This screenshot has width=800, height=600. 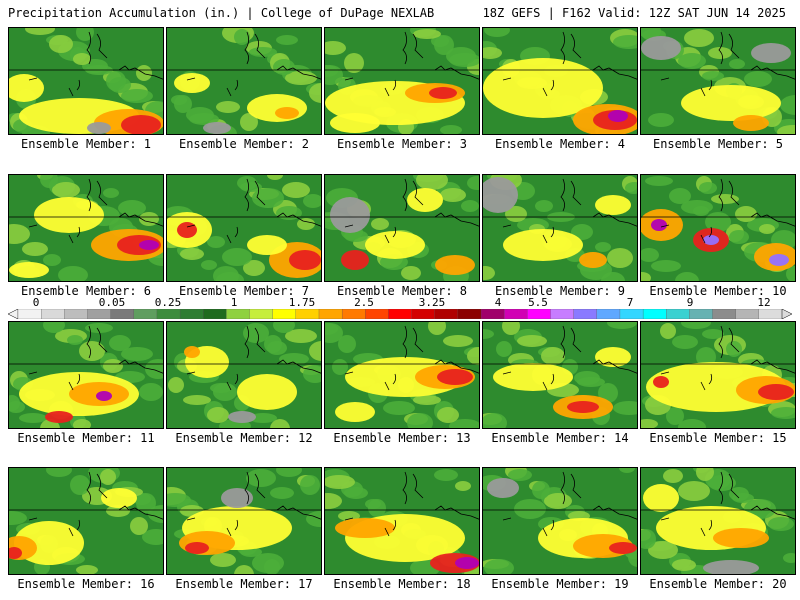 I want to click on ensemble-panel-2: Ensemble Member: 2, so click(x=244, y=89).